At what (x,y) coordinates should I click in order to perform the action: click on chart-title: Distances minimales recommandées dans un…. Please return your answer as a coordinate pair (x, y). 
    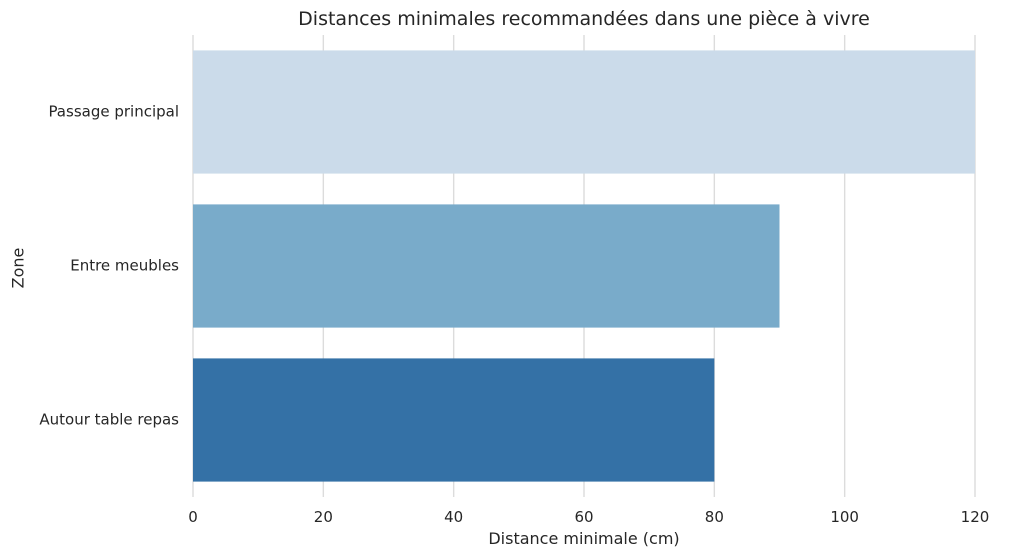
    Looking at the image, I should click on (584, 19).